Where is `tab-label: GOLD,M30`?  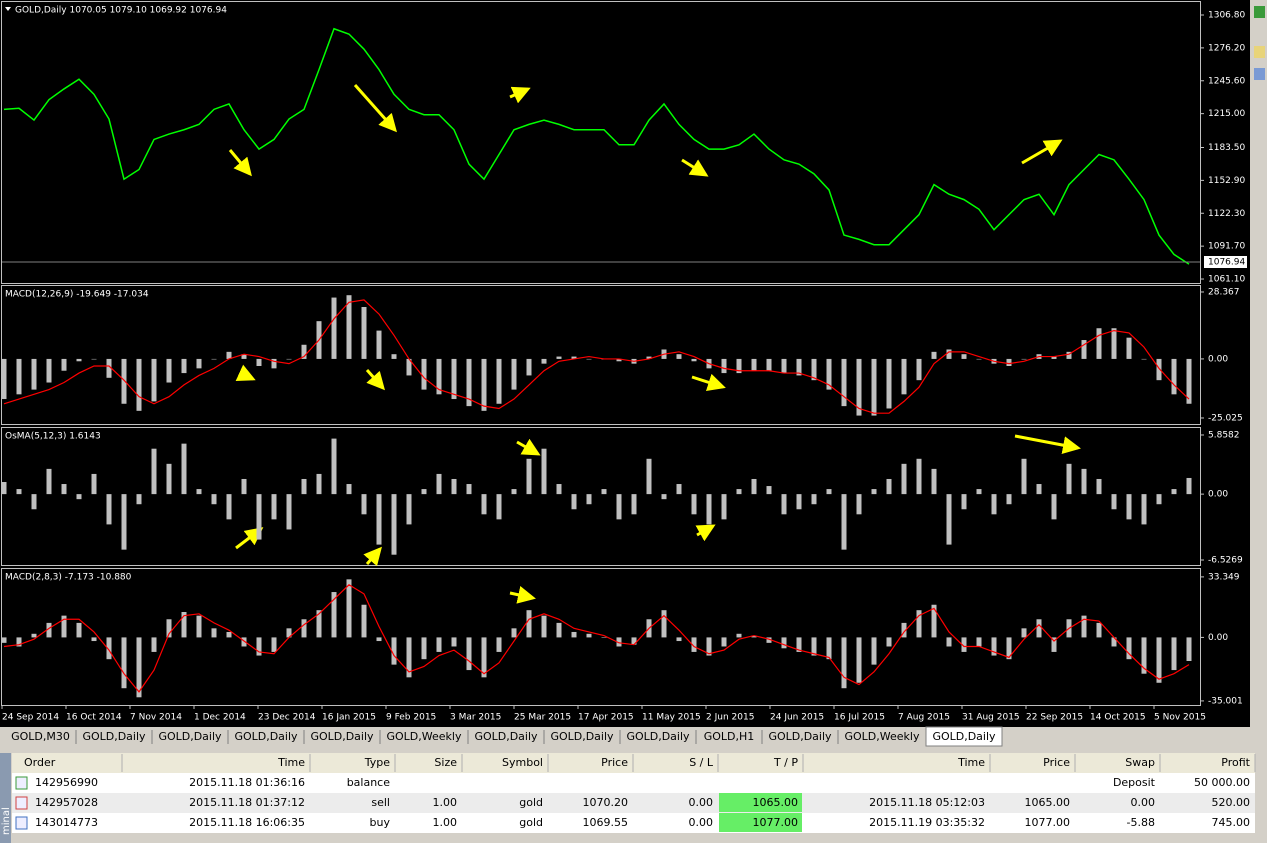
tab-label: GOLD,M30 is located at coordinates (40, 736).